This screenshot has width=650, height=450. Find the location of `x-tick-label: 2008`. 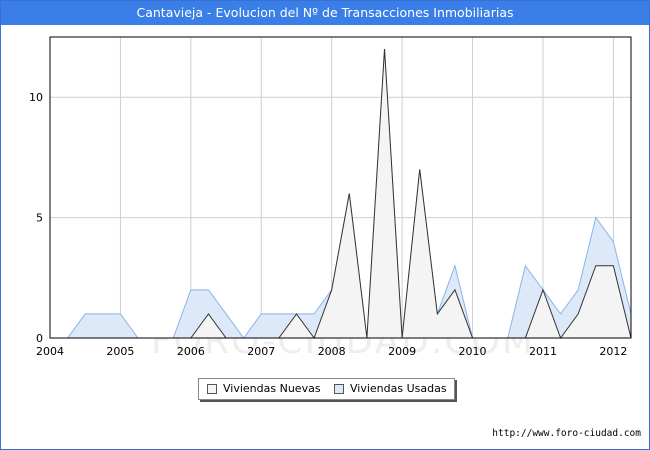

x-tick-label: 2008 is located at coordinates (332, 351).